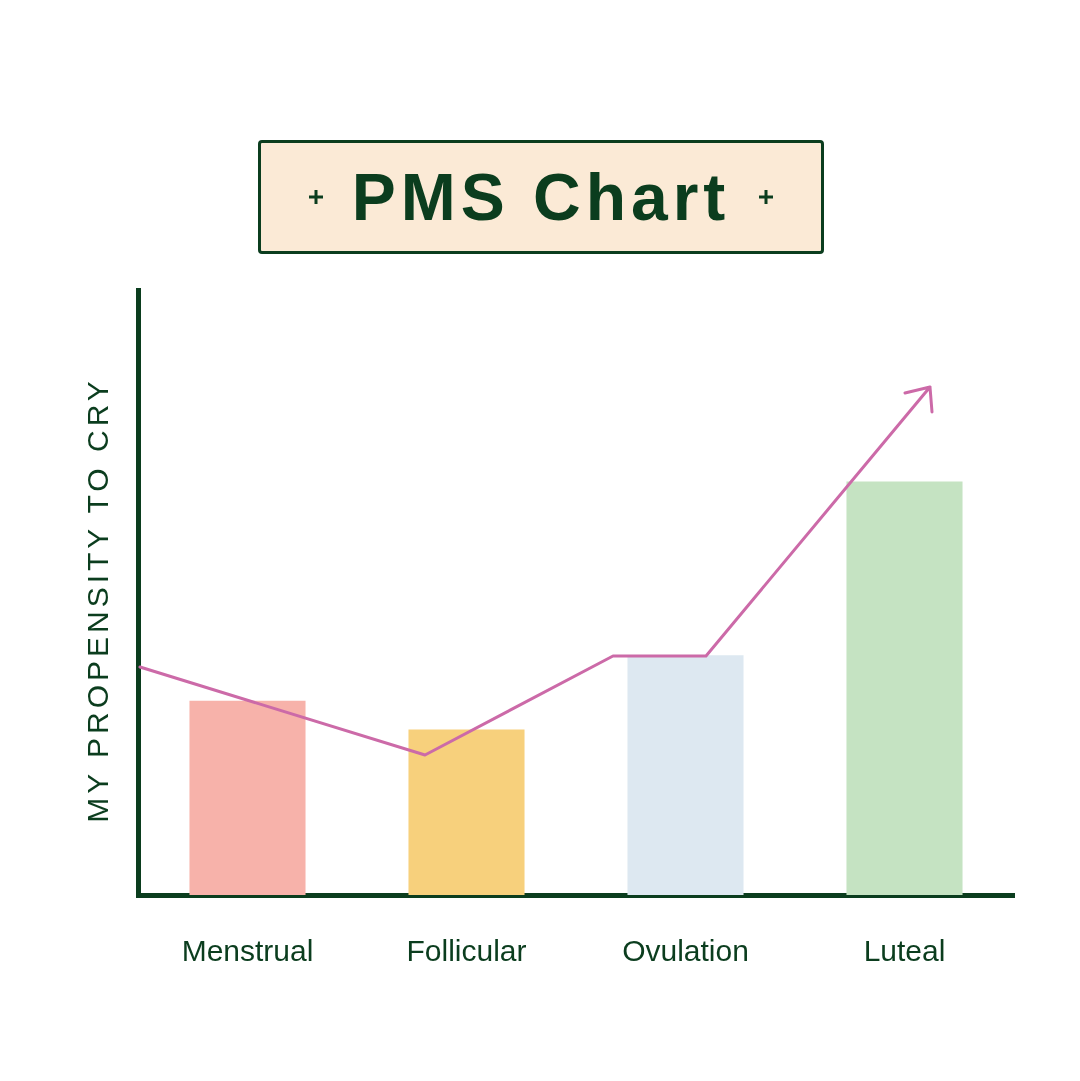 The height and width of the screenshot is (1081, 1080). What do you see at coordinates (98, 600) in the screenshot?
I see `y-axis-title: MY PROPENSITY TO CRY` at bounding box center [98, 600].